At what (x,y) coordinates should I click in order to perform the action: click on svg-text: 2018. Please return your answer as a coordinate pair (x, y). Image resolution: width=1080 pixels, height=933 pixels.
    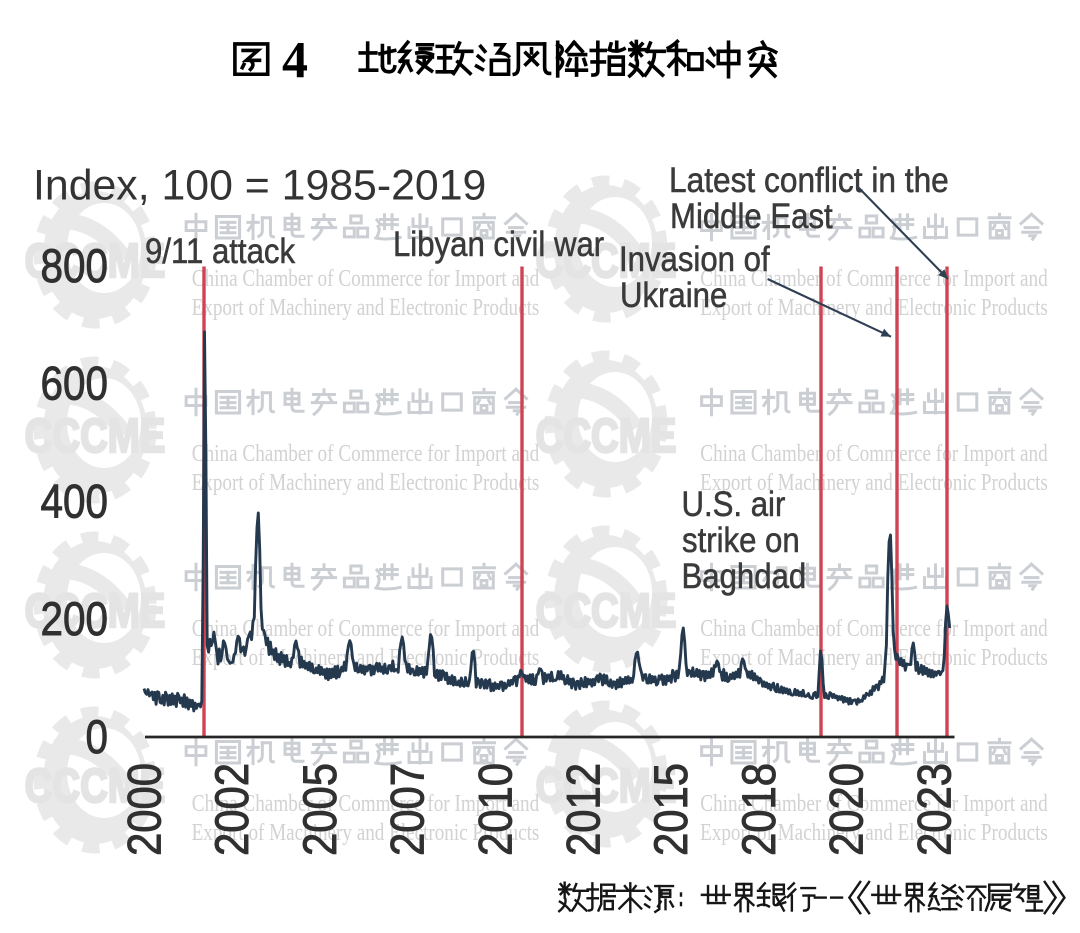
    Looking at the image, I should click on (760, 809).